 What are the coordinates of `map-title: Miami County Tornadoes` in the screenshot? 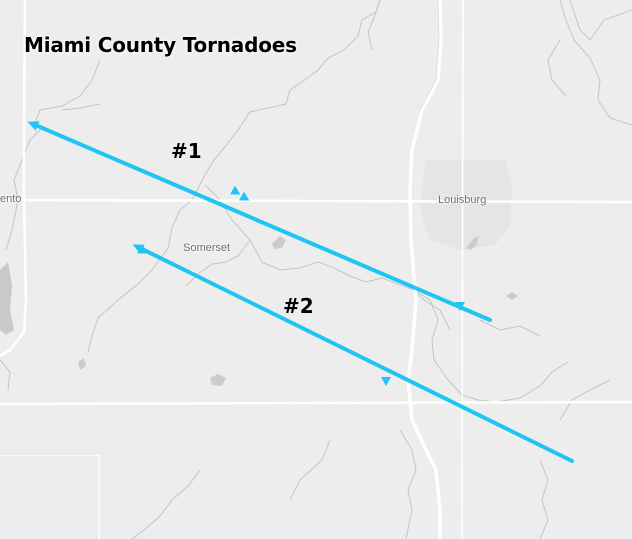 It's located at (160, 45).